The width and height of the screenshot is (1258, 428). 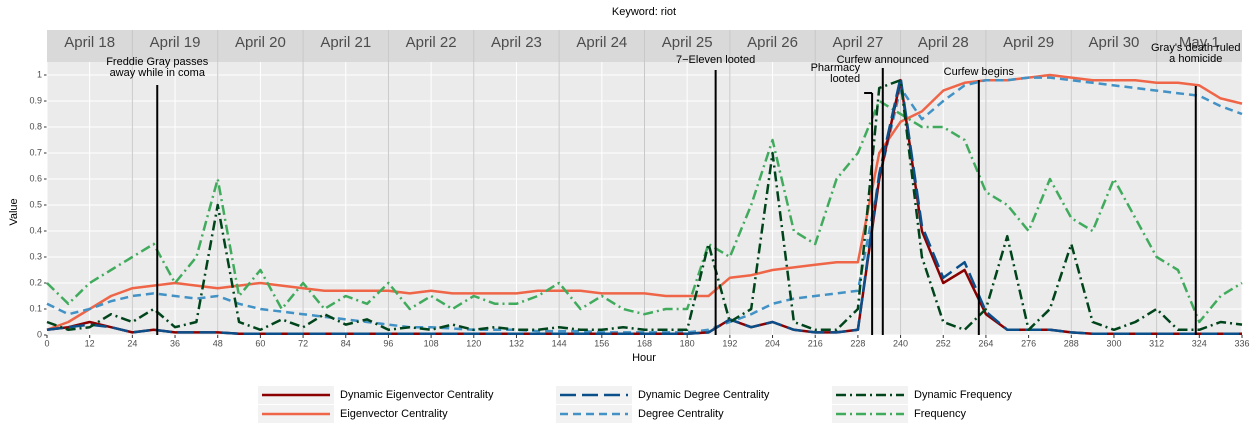 I want to click on event-label: Curfew announced, so click(x=883, y=60).